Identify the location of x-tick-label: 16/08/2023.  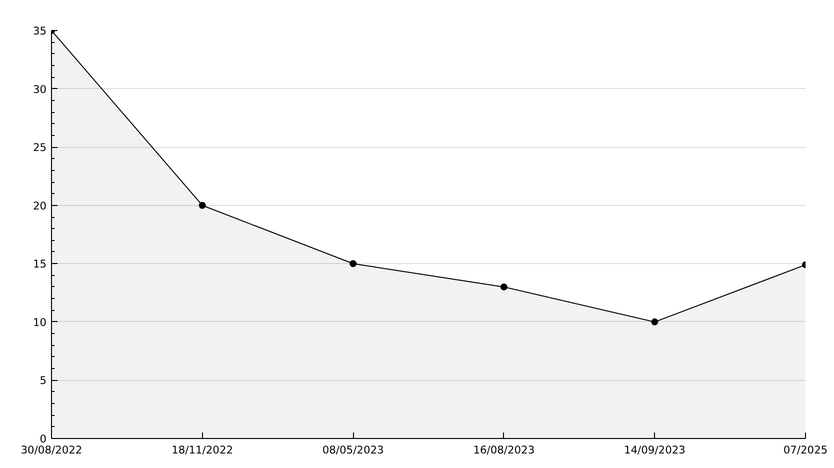
(504, 450).